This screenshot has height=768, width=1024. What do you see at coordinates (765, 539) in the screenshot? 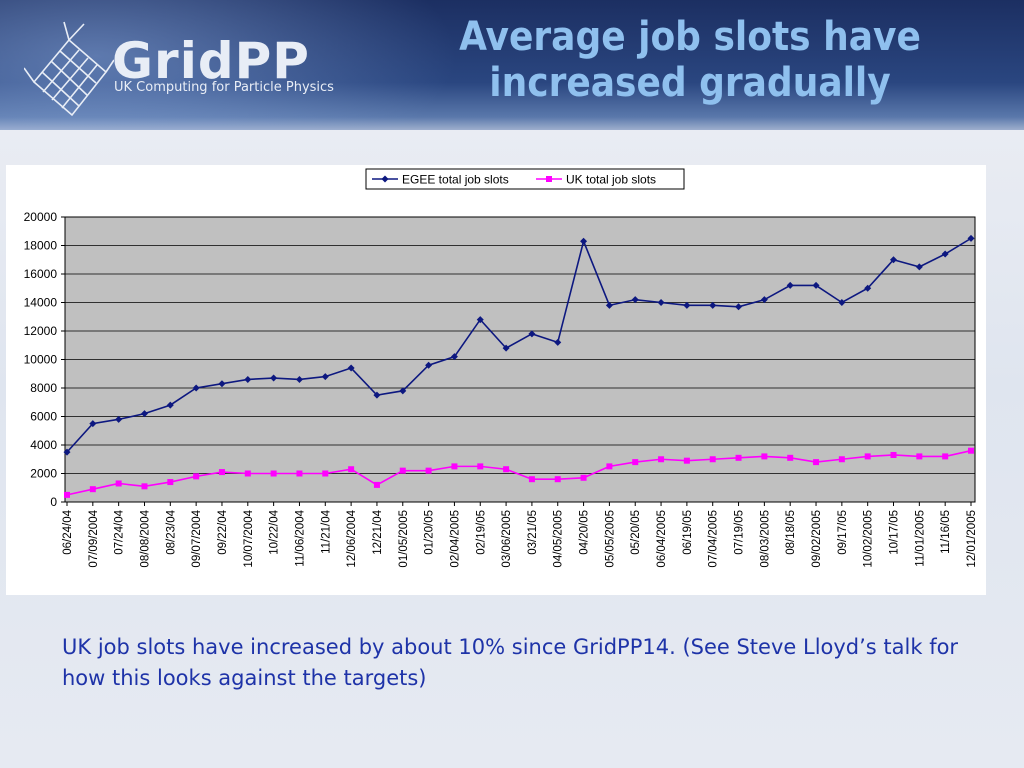
I see `x-tick-label: 08/03/2005` at bounding box center [765, 539].